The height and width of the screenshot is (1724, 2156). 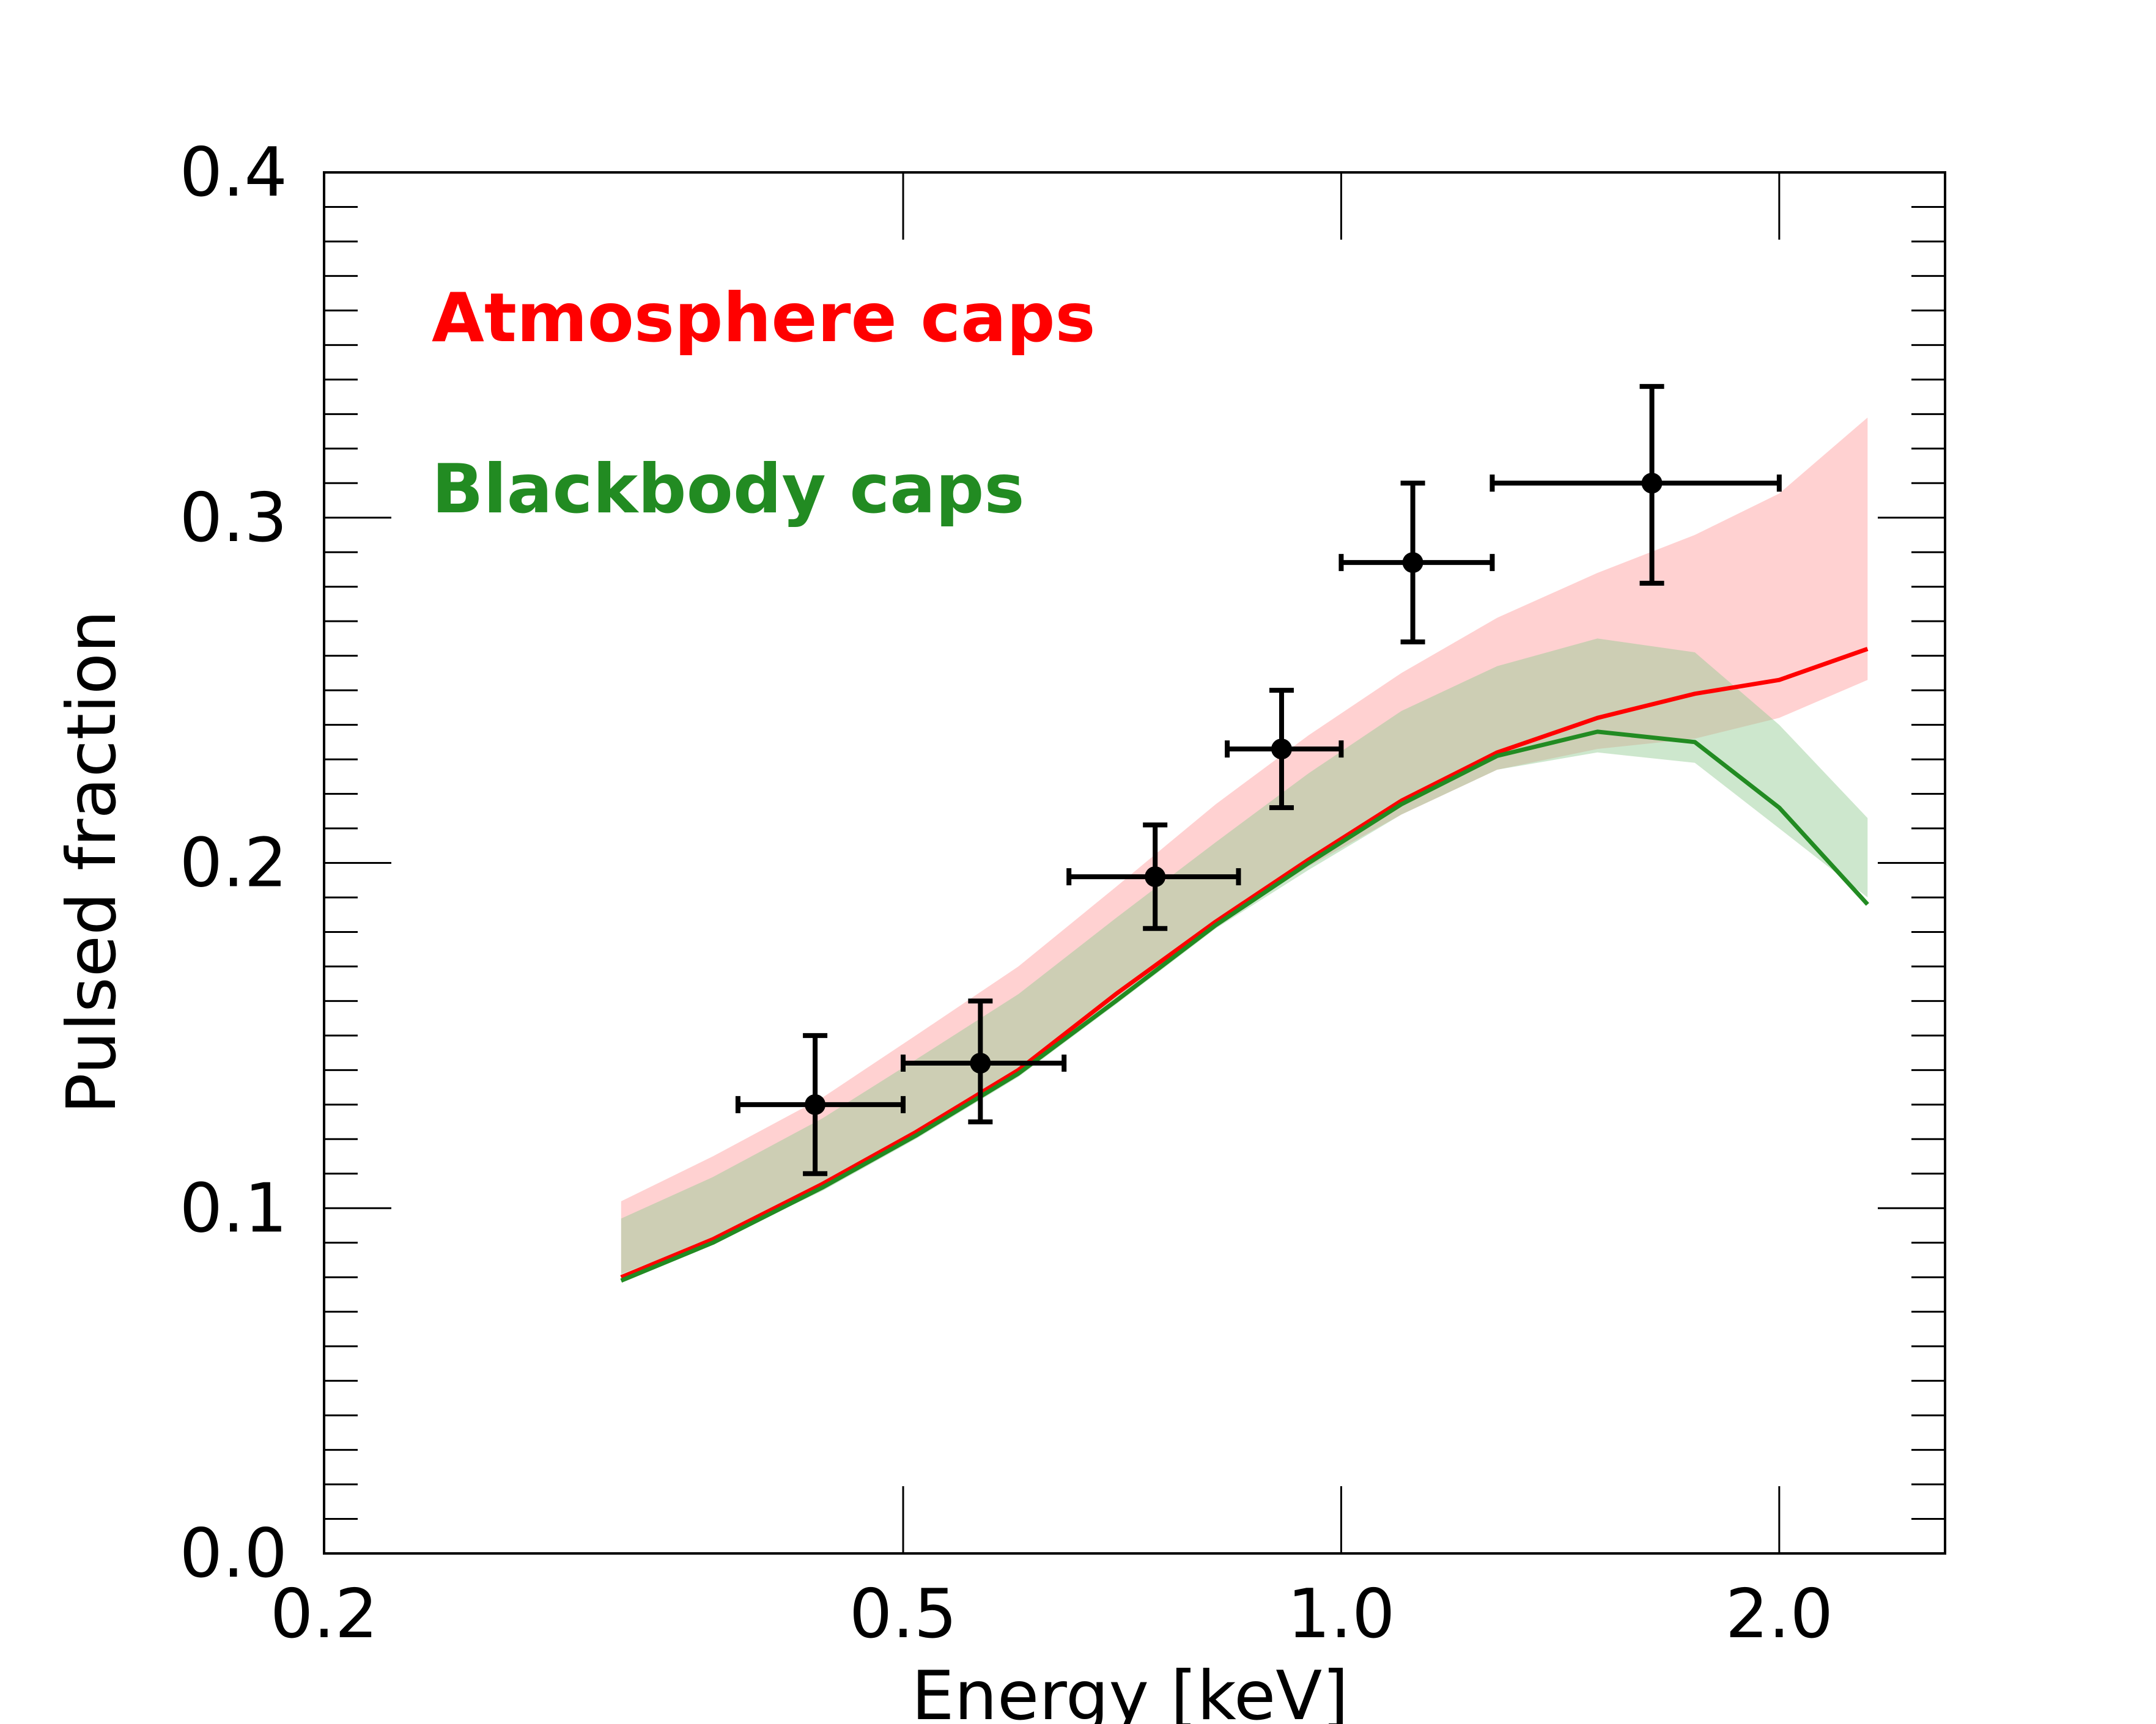 I want to click on x-tick-label: 2.0, so click(x=1780, y=1614).